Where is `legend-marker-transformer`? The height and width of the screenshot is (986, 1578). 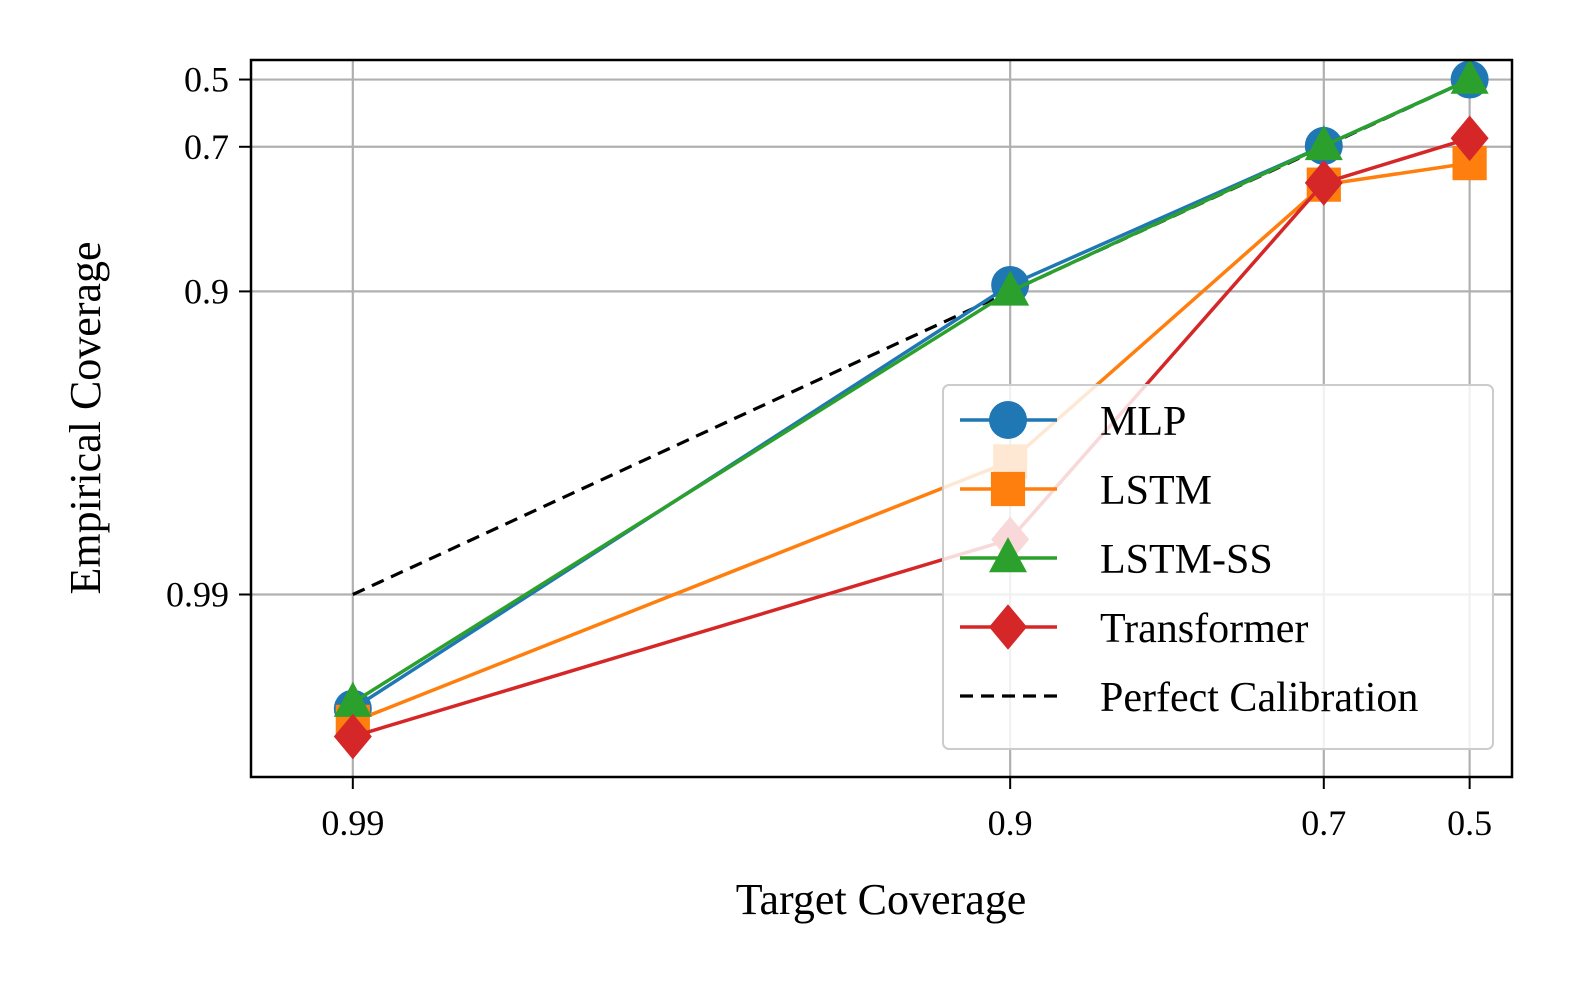 legend-marker-transformer is located at coordinates (1008, 627).